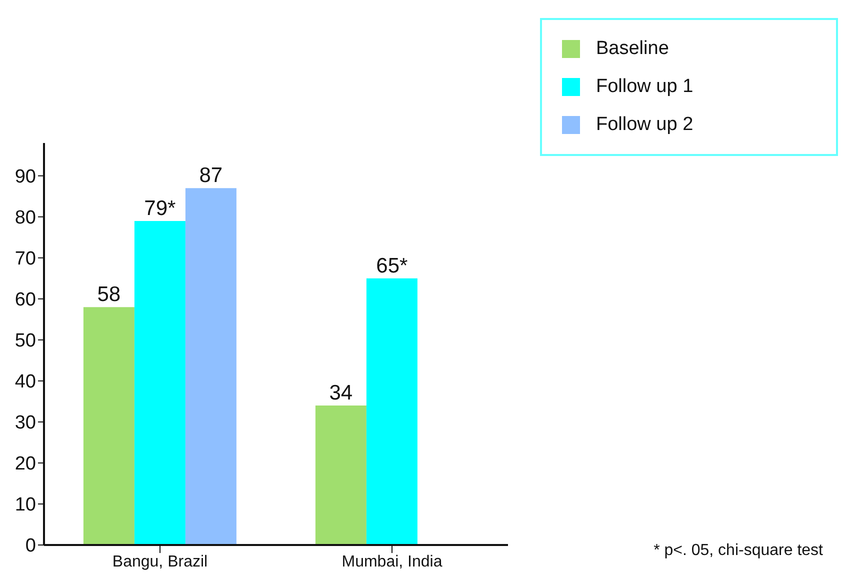 Image resolution: width=841 pixels, height=582 pixels. I want to click on y-tick-label: 90, so click(25, 177).